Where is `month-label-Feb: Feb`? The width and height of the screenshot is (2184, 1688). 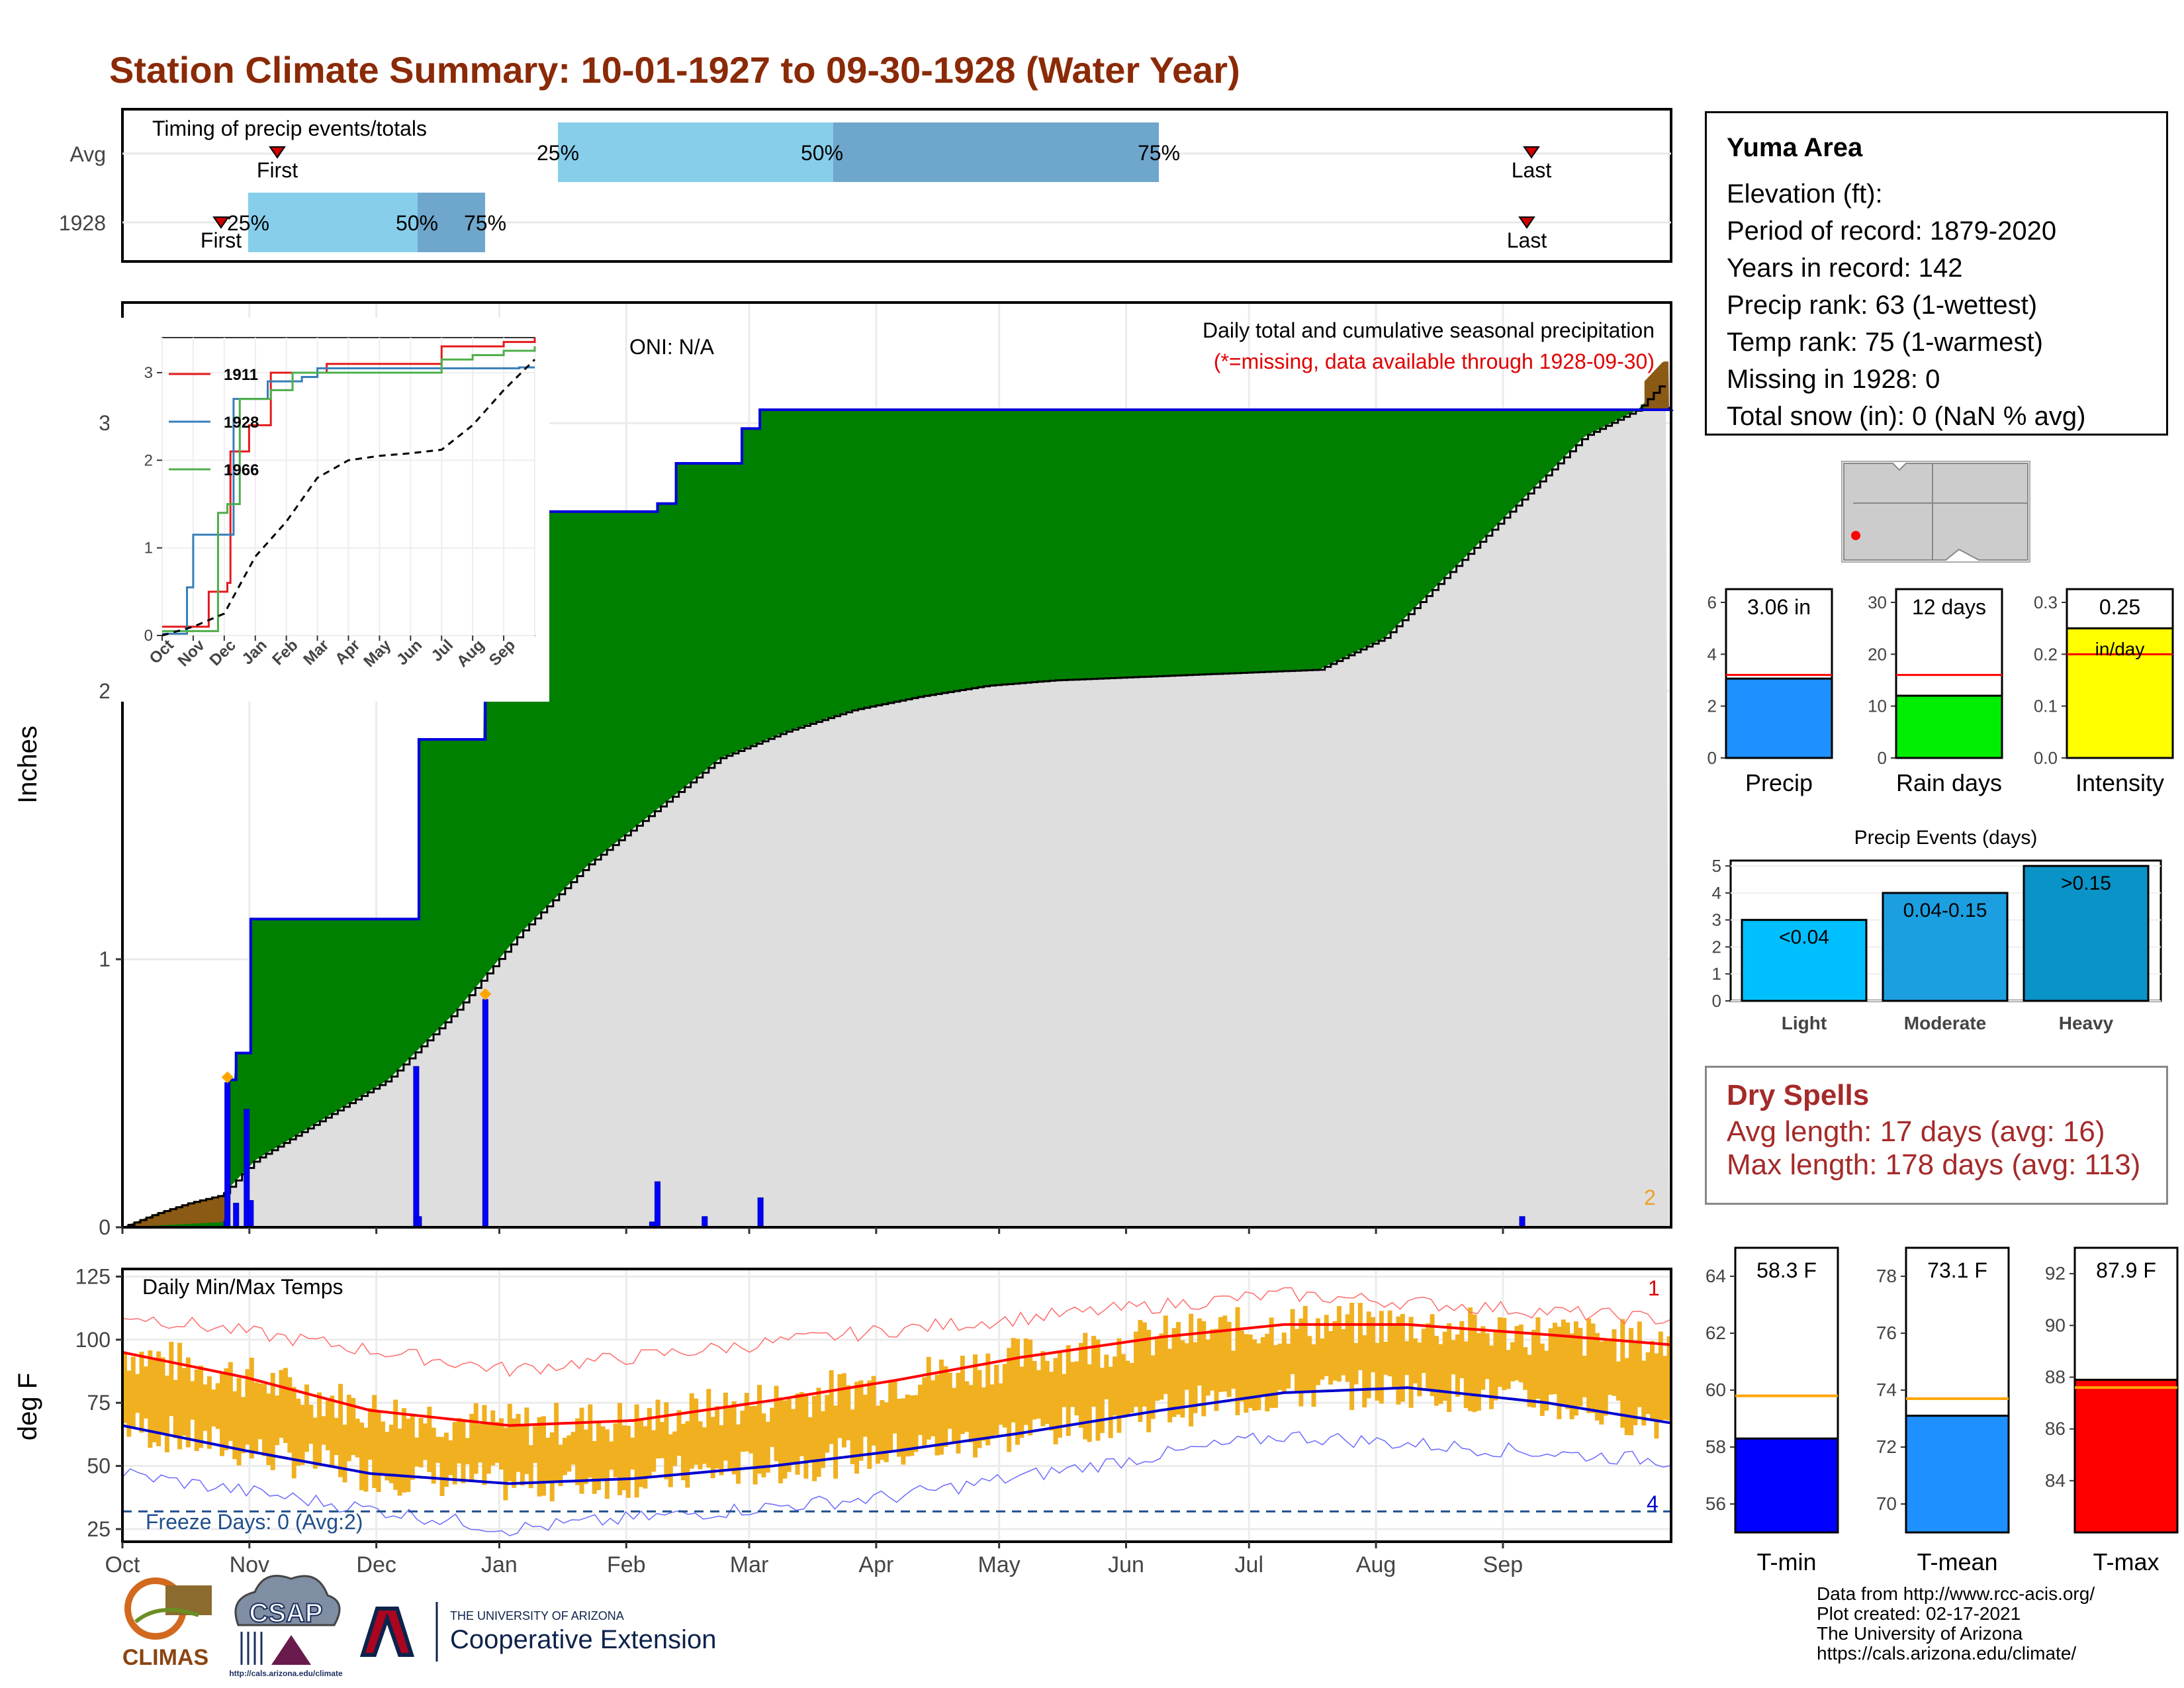 month-label-Feb: Feb is located at coordinates (626, 1564).